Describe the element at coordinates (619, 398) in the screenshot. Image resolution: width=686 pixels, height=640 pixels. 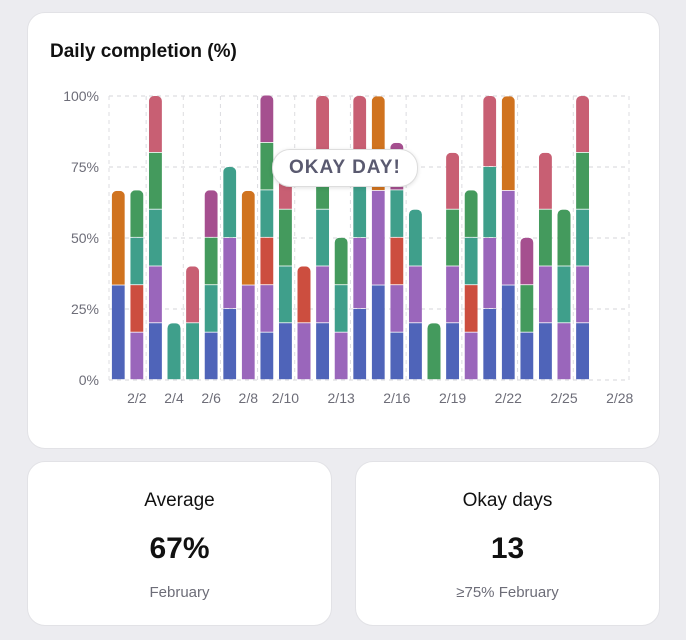
I see `x-tick-label: 2/28` at that location.